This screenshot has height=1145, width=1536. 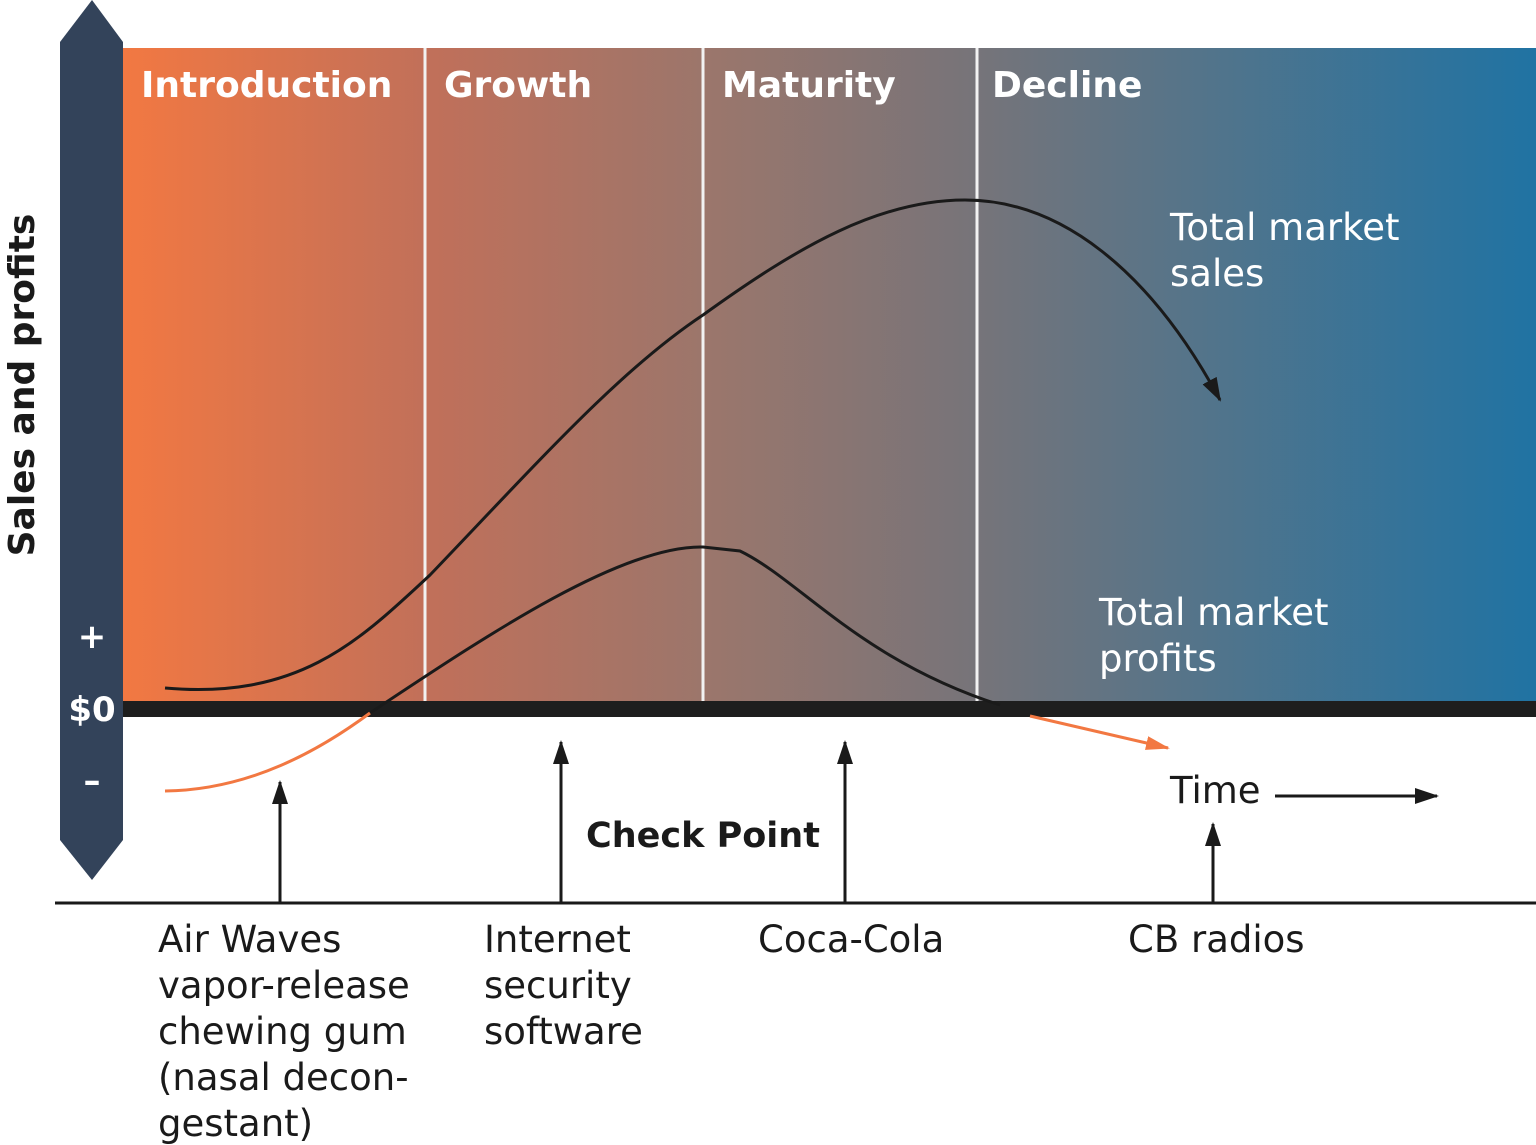 I want to click on stage-label: Maturity, so click(x=809, y=85).